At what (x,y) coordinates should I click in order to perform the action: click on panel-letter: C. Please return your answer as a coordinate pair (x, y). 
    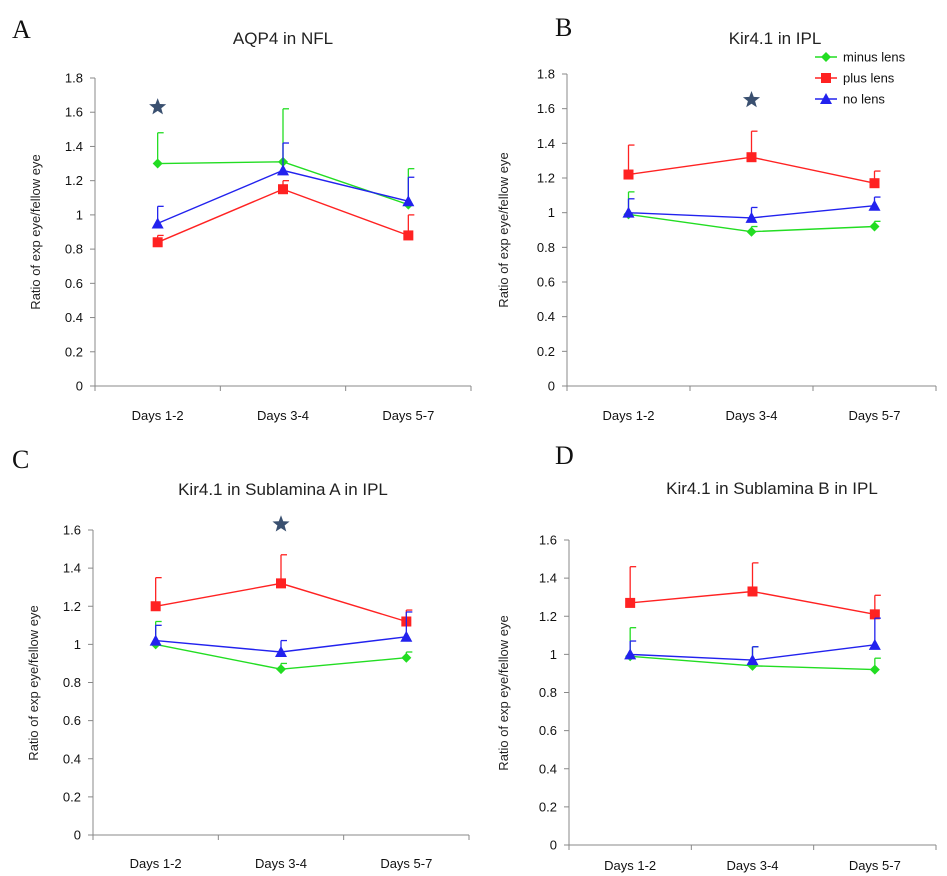
    Looking at the image, I should click on (20, 459).